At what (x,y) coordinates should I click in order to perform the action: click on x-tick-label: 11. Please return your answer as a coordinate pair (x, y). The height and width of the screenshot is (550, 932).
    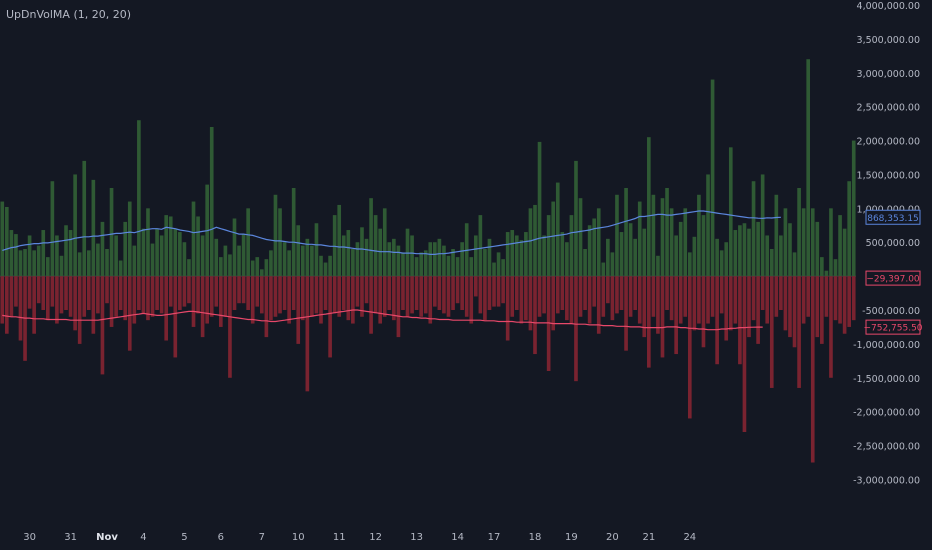
    Looking at the image, I should click on (339, 537).